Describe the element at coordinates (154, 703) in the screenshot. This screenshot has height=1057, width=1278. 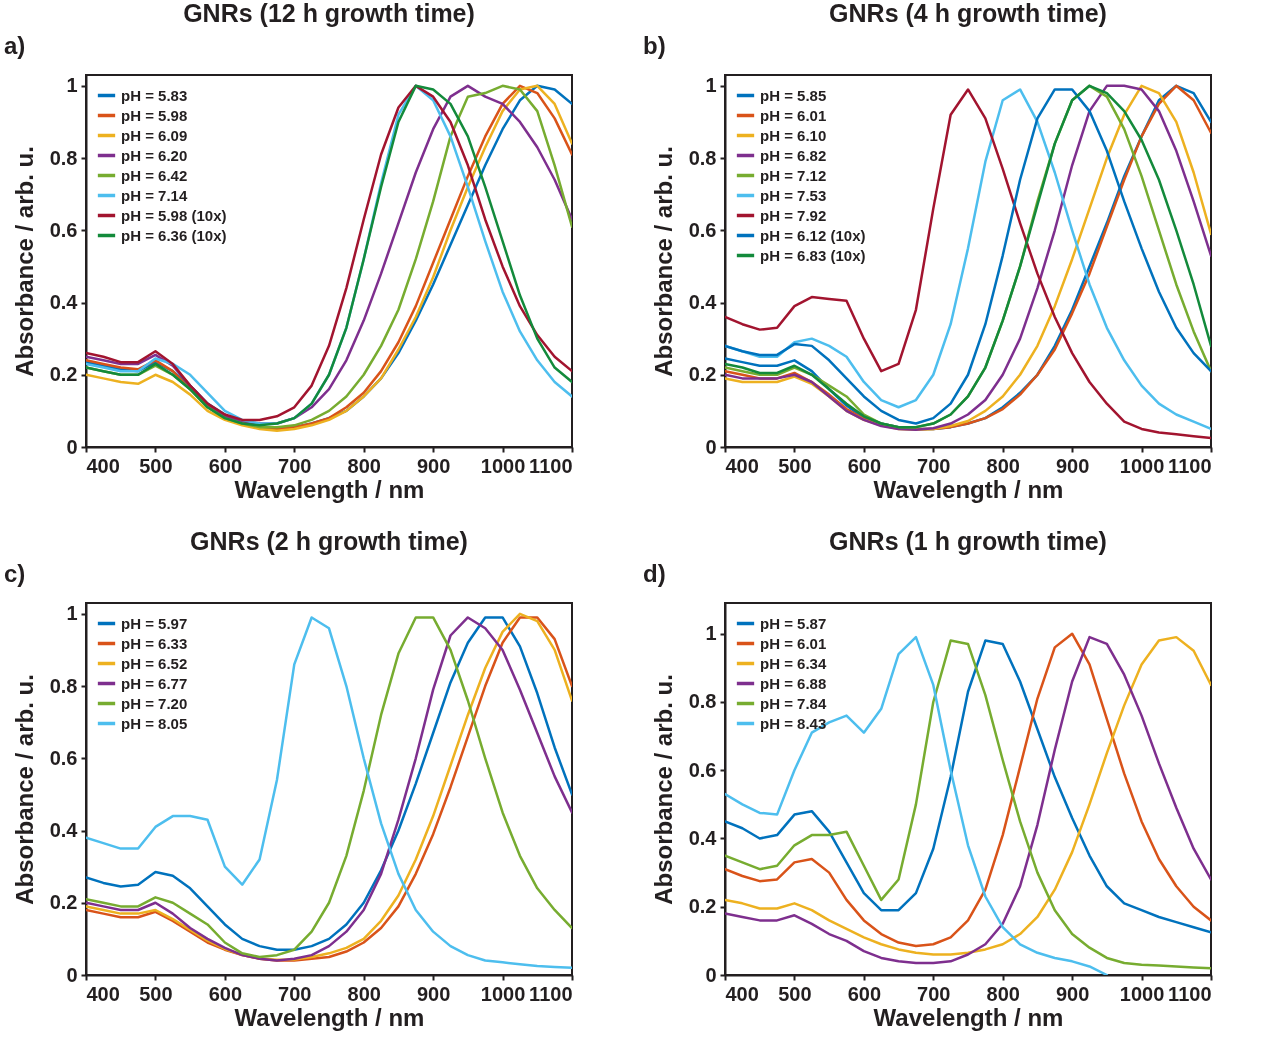
I see `legend-label: pH = 7.20` at that location.